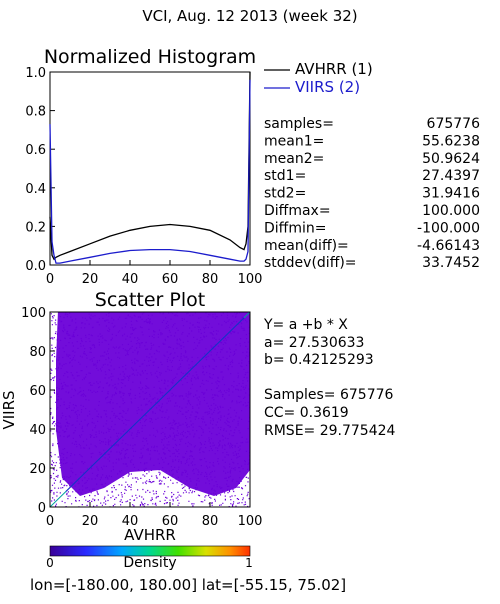 This screenshot has width=500, height=604. What do you see at coordinates (306, 413) in the screenshot?
I see `metric-cc: CC= 0.3619` at bounding box center [306, 413].